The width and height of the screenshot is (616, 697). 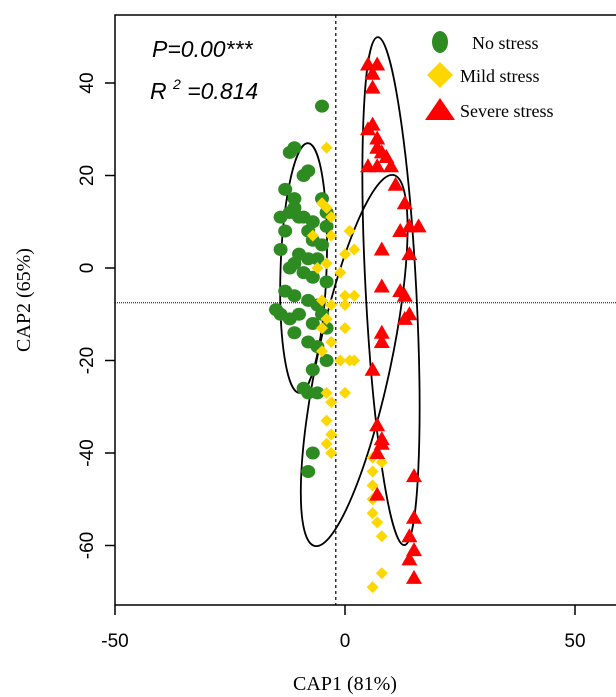 What do you see at coordinates (158, 91) in the screenshot?
I see `r-squared-prefix: R` at bounding box center [158, 91].